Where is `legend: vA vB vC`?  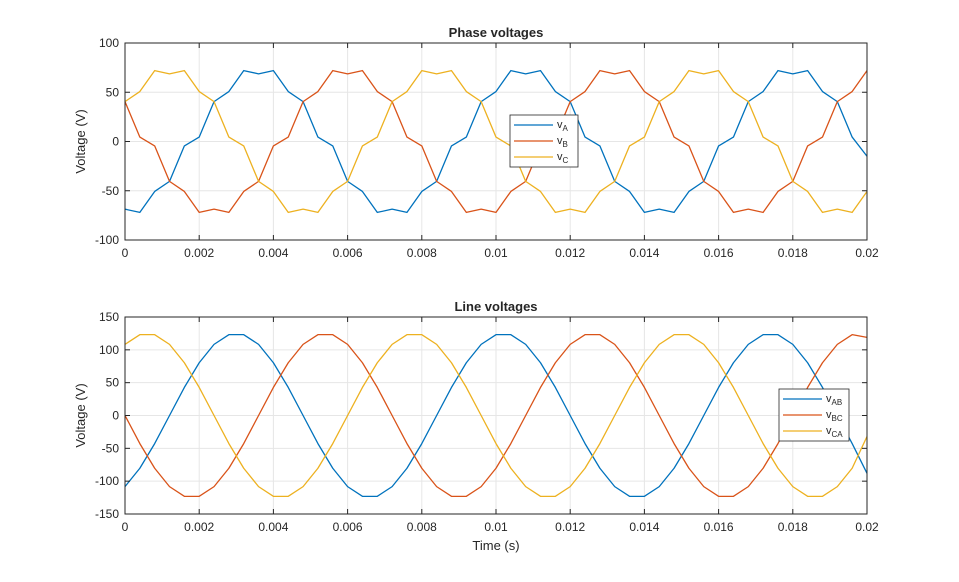
legend: vA vB vC is located at coordinates (544, 141).